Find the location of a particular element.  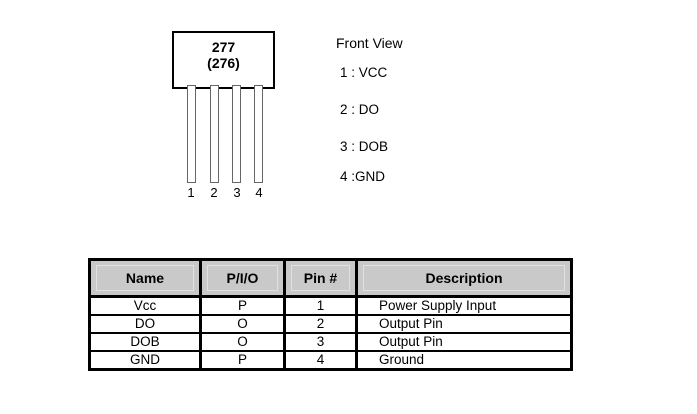

pin-number-label-3: 3 is located at coordinates (237, 192).